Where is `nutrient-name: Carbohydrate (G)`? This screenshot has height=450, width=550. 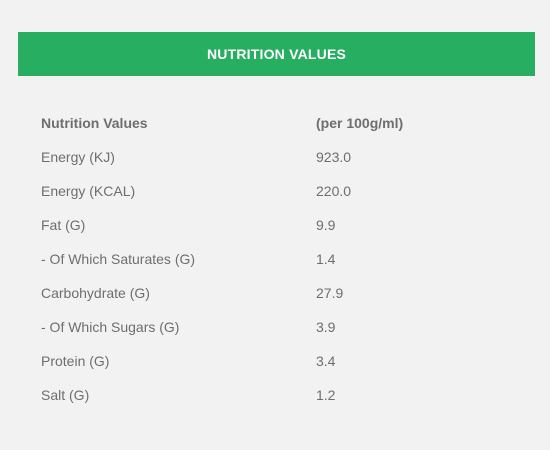
nutrient-name: Carbohydrate (G) is located at coordinates (95, 293).